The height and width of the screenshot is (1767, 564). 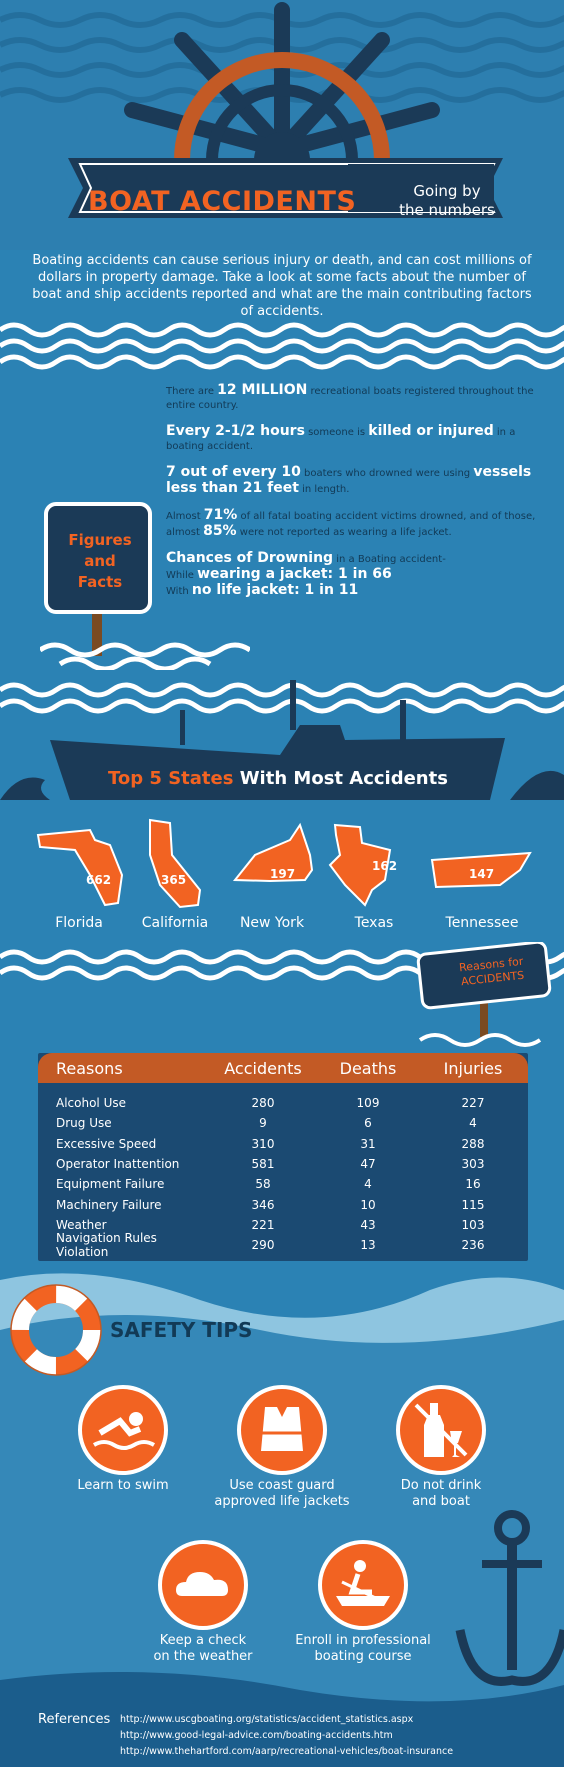 I want to click on table-cell: 16, so click(x=473, y=1184).